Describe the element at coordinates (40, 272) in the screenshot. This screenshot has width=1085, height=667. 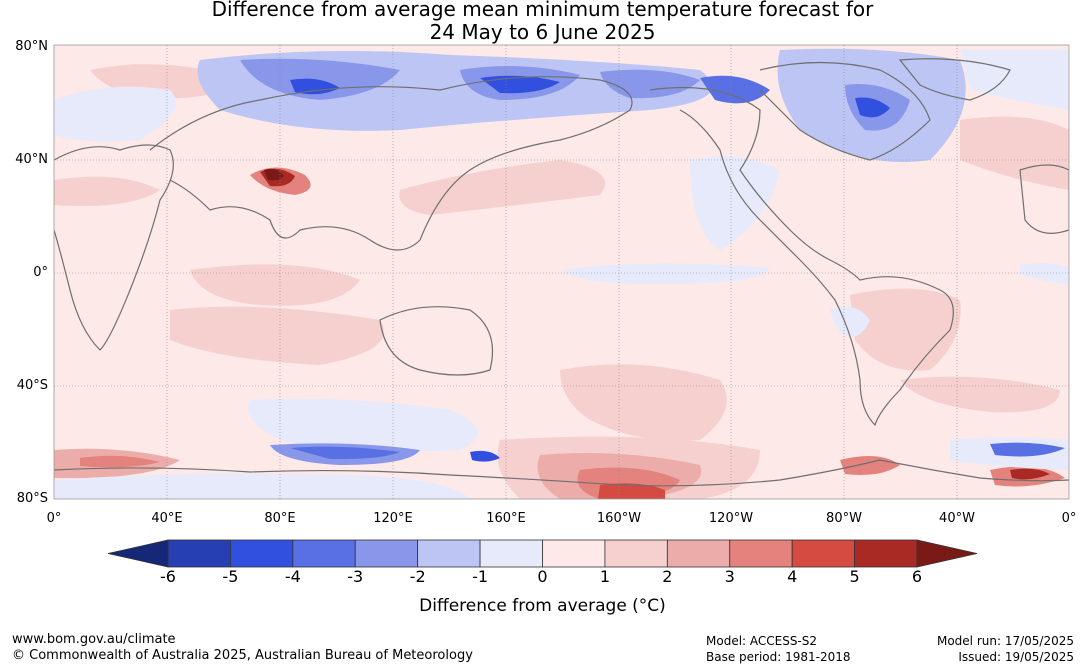
I see `lat-label-0: 0°` at that location.